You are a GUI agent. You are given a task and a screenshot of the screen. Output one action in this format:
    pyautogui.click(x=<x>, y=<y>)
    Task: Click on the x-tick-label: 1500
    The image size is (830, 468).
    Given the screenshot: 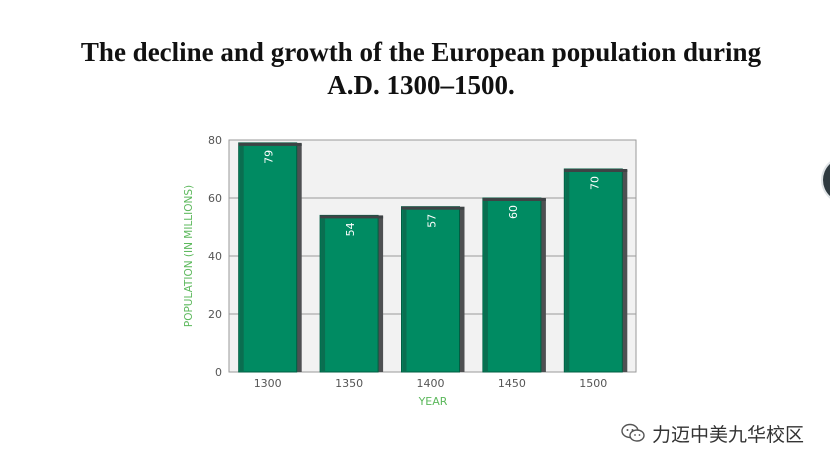 What is the action you would take?
    pyautogui.click(x=593, y=383)
    